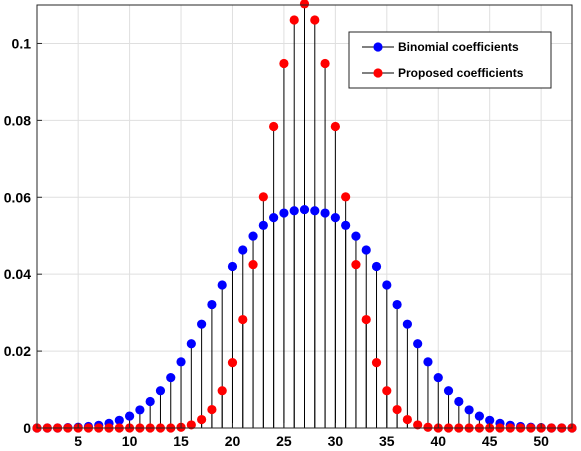  What do you see at coordinates (130, 441) in the screenshot?
I see `x-tick-label: 10` at bounding box center [130, 441].